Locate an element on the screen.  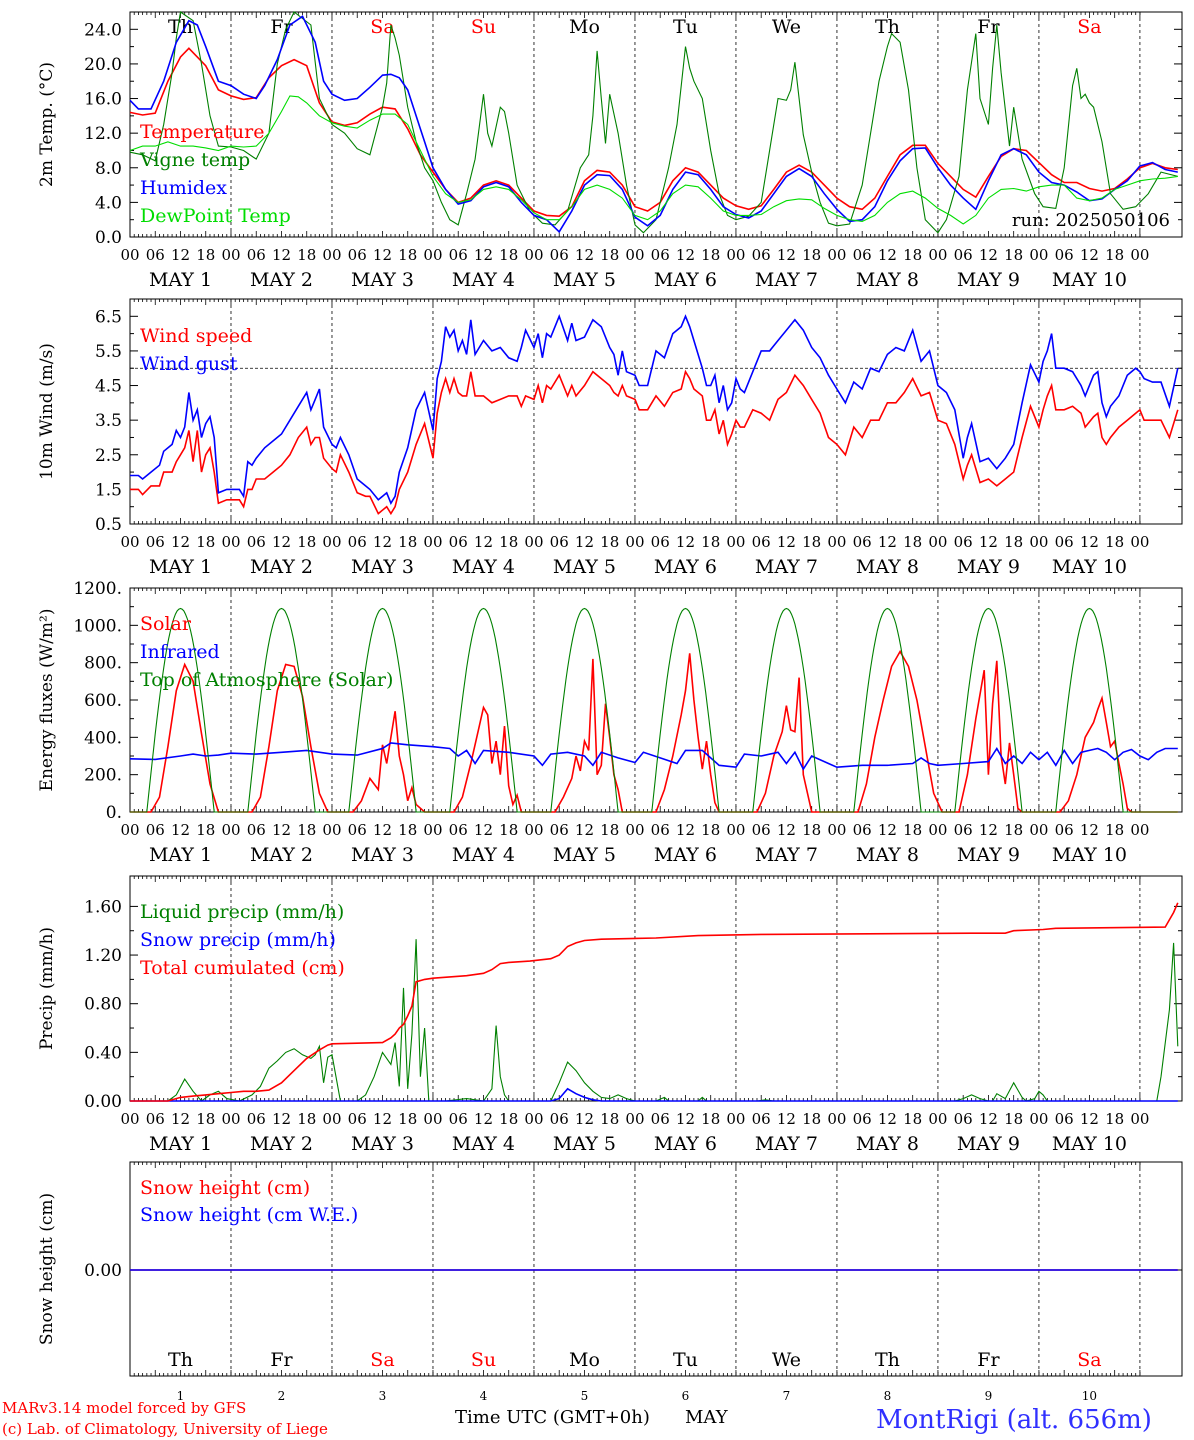
y-tick-label: 0.00 is located at coordinates (103, 1102).